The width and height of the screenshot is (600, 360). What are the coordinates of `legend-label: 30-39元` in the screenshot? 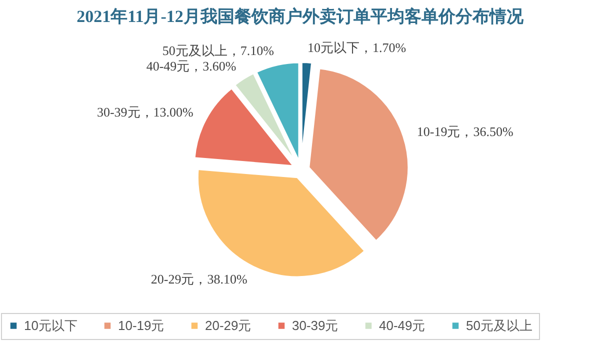 It's located at (315, 325).